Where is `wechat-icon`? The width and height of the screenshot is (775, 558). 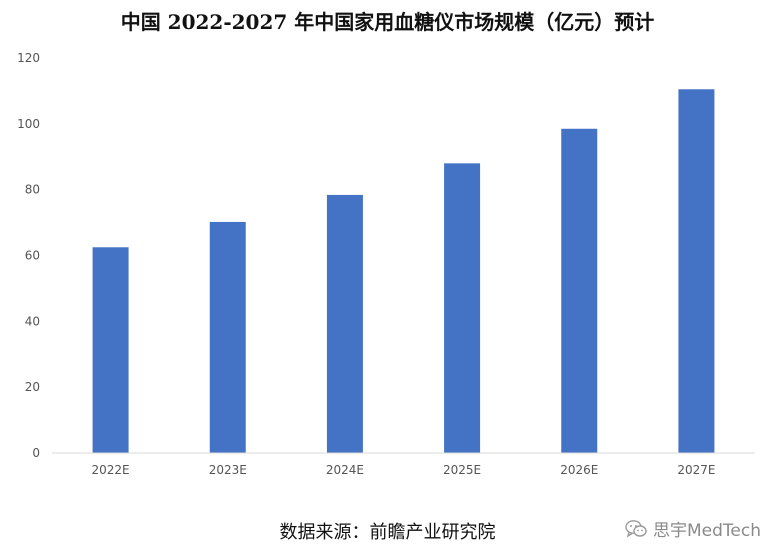 wechat-icon is located at coordinates (636, 529).